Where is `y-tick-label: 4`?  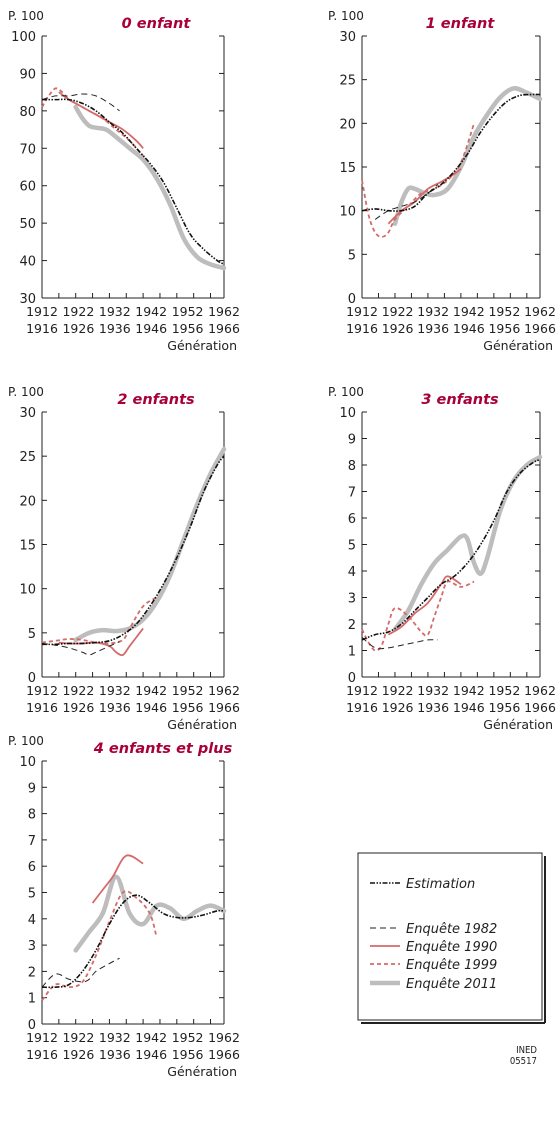 y-tick-label: 4 is located at coordinates (32, 920).